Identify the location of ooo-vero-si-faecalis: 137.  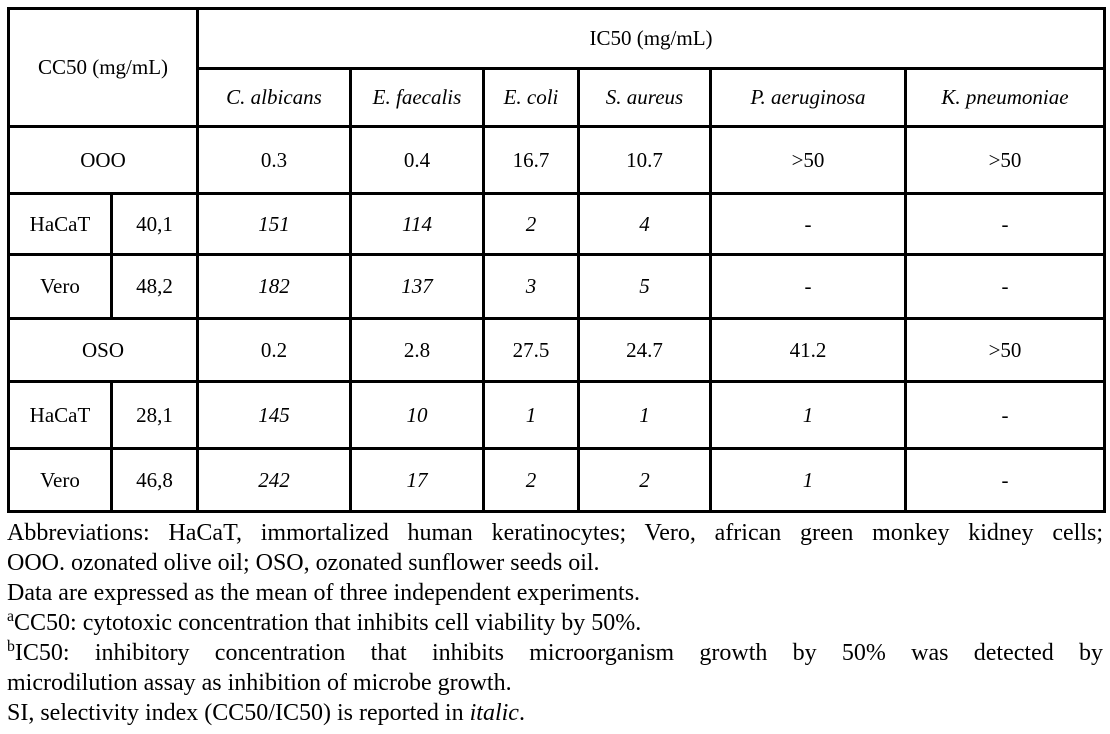
(417, 286).